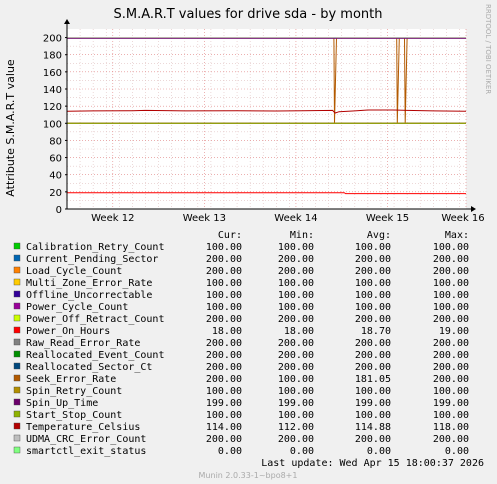 The image size is (497, 484). What do you see at coordinates (295, 218) in the screenshot?
I see `x-tick-label: Week 14` at bounding box center [295, 218].